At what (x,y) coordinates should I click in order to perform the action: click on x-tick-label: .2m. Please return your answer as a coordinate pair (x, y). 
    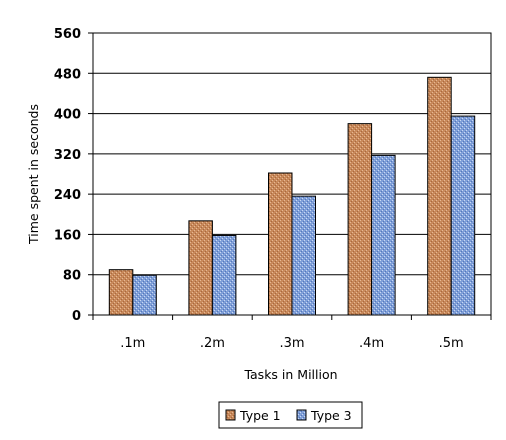
    Looking at the image, I should click on (212, 343).